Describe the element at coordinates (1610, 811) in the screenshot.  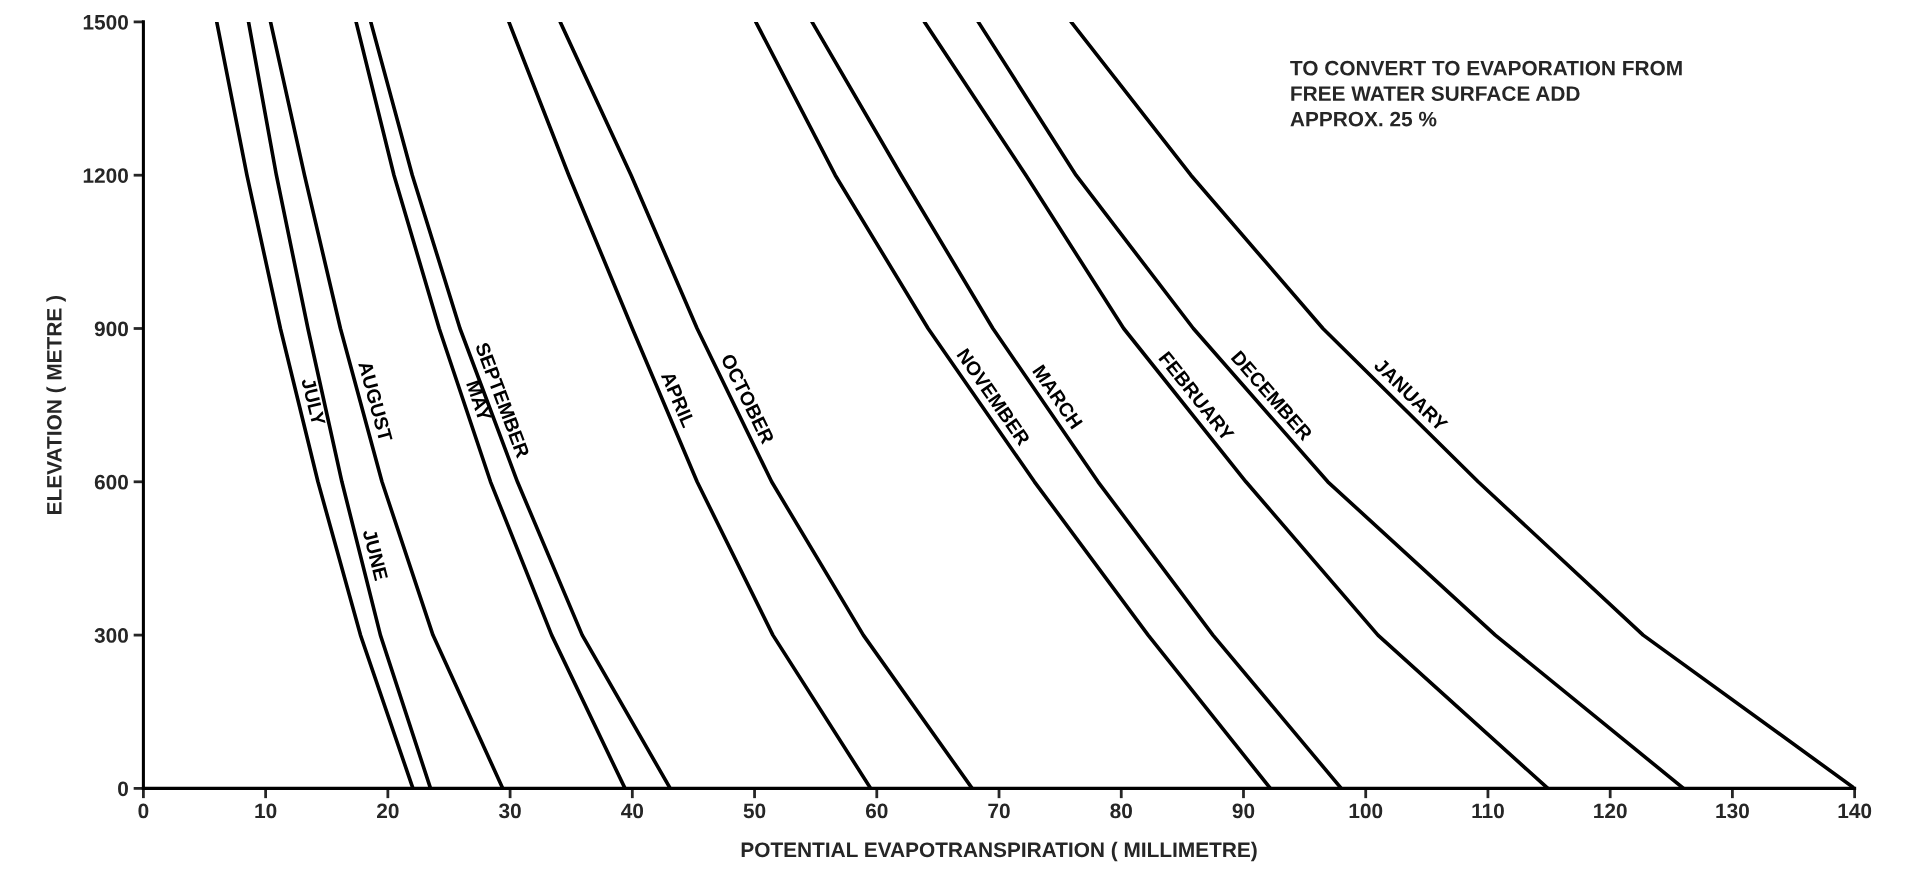
I see `x-tick-label: 120` at that location.